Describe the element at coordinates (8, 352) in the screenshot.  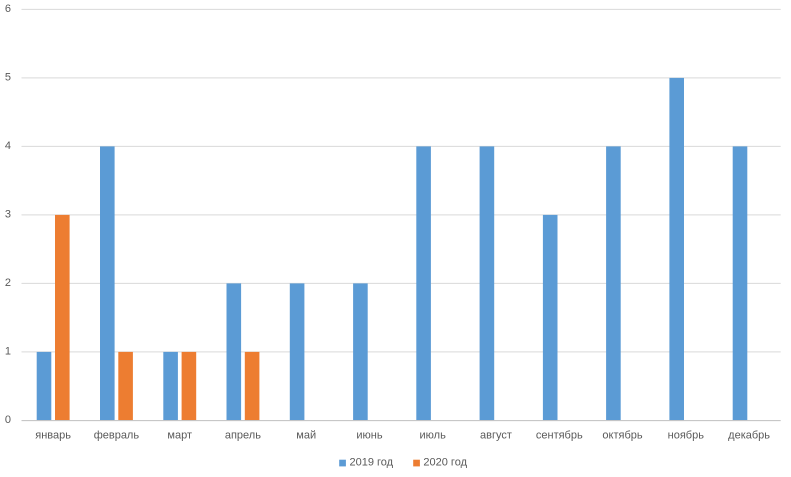
I see `svg-text: 1` at that location.